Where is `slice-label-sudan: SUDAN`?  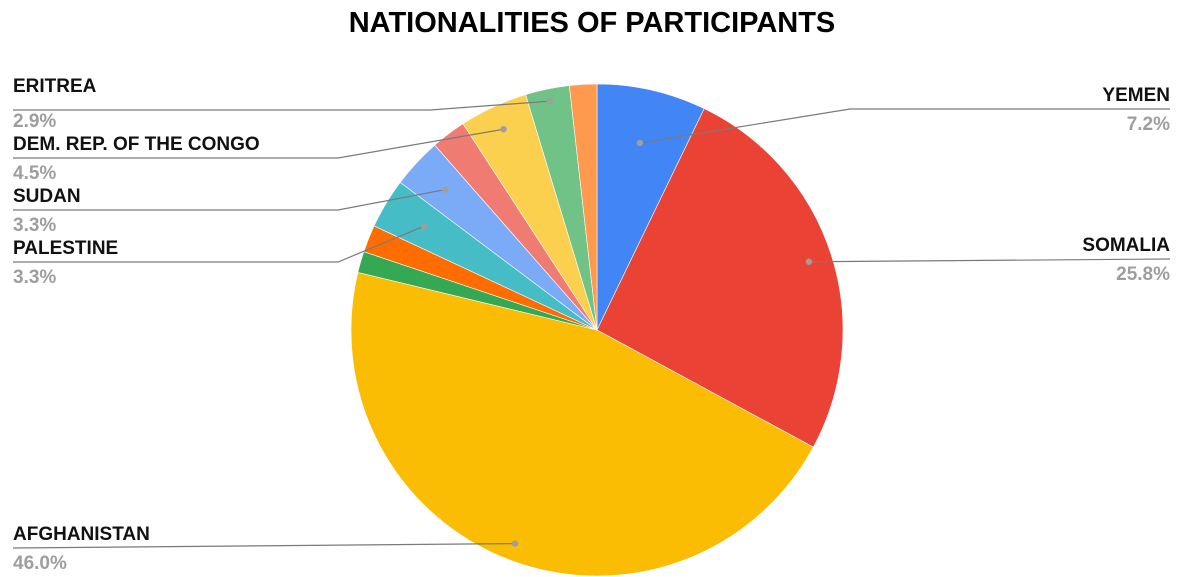 slice-label-sudan: SUDAN is located at coordinates (47, 196).